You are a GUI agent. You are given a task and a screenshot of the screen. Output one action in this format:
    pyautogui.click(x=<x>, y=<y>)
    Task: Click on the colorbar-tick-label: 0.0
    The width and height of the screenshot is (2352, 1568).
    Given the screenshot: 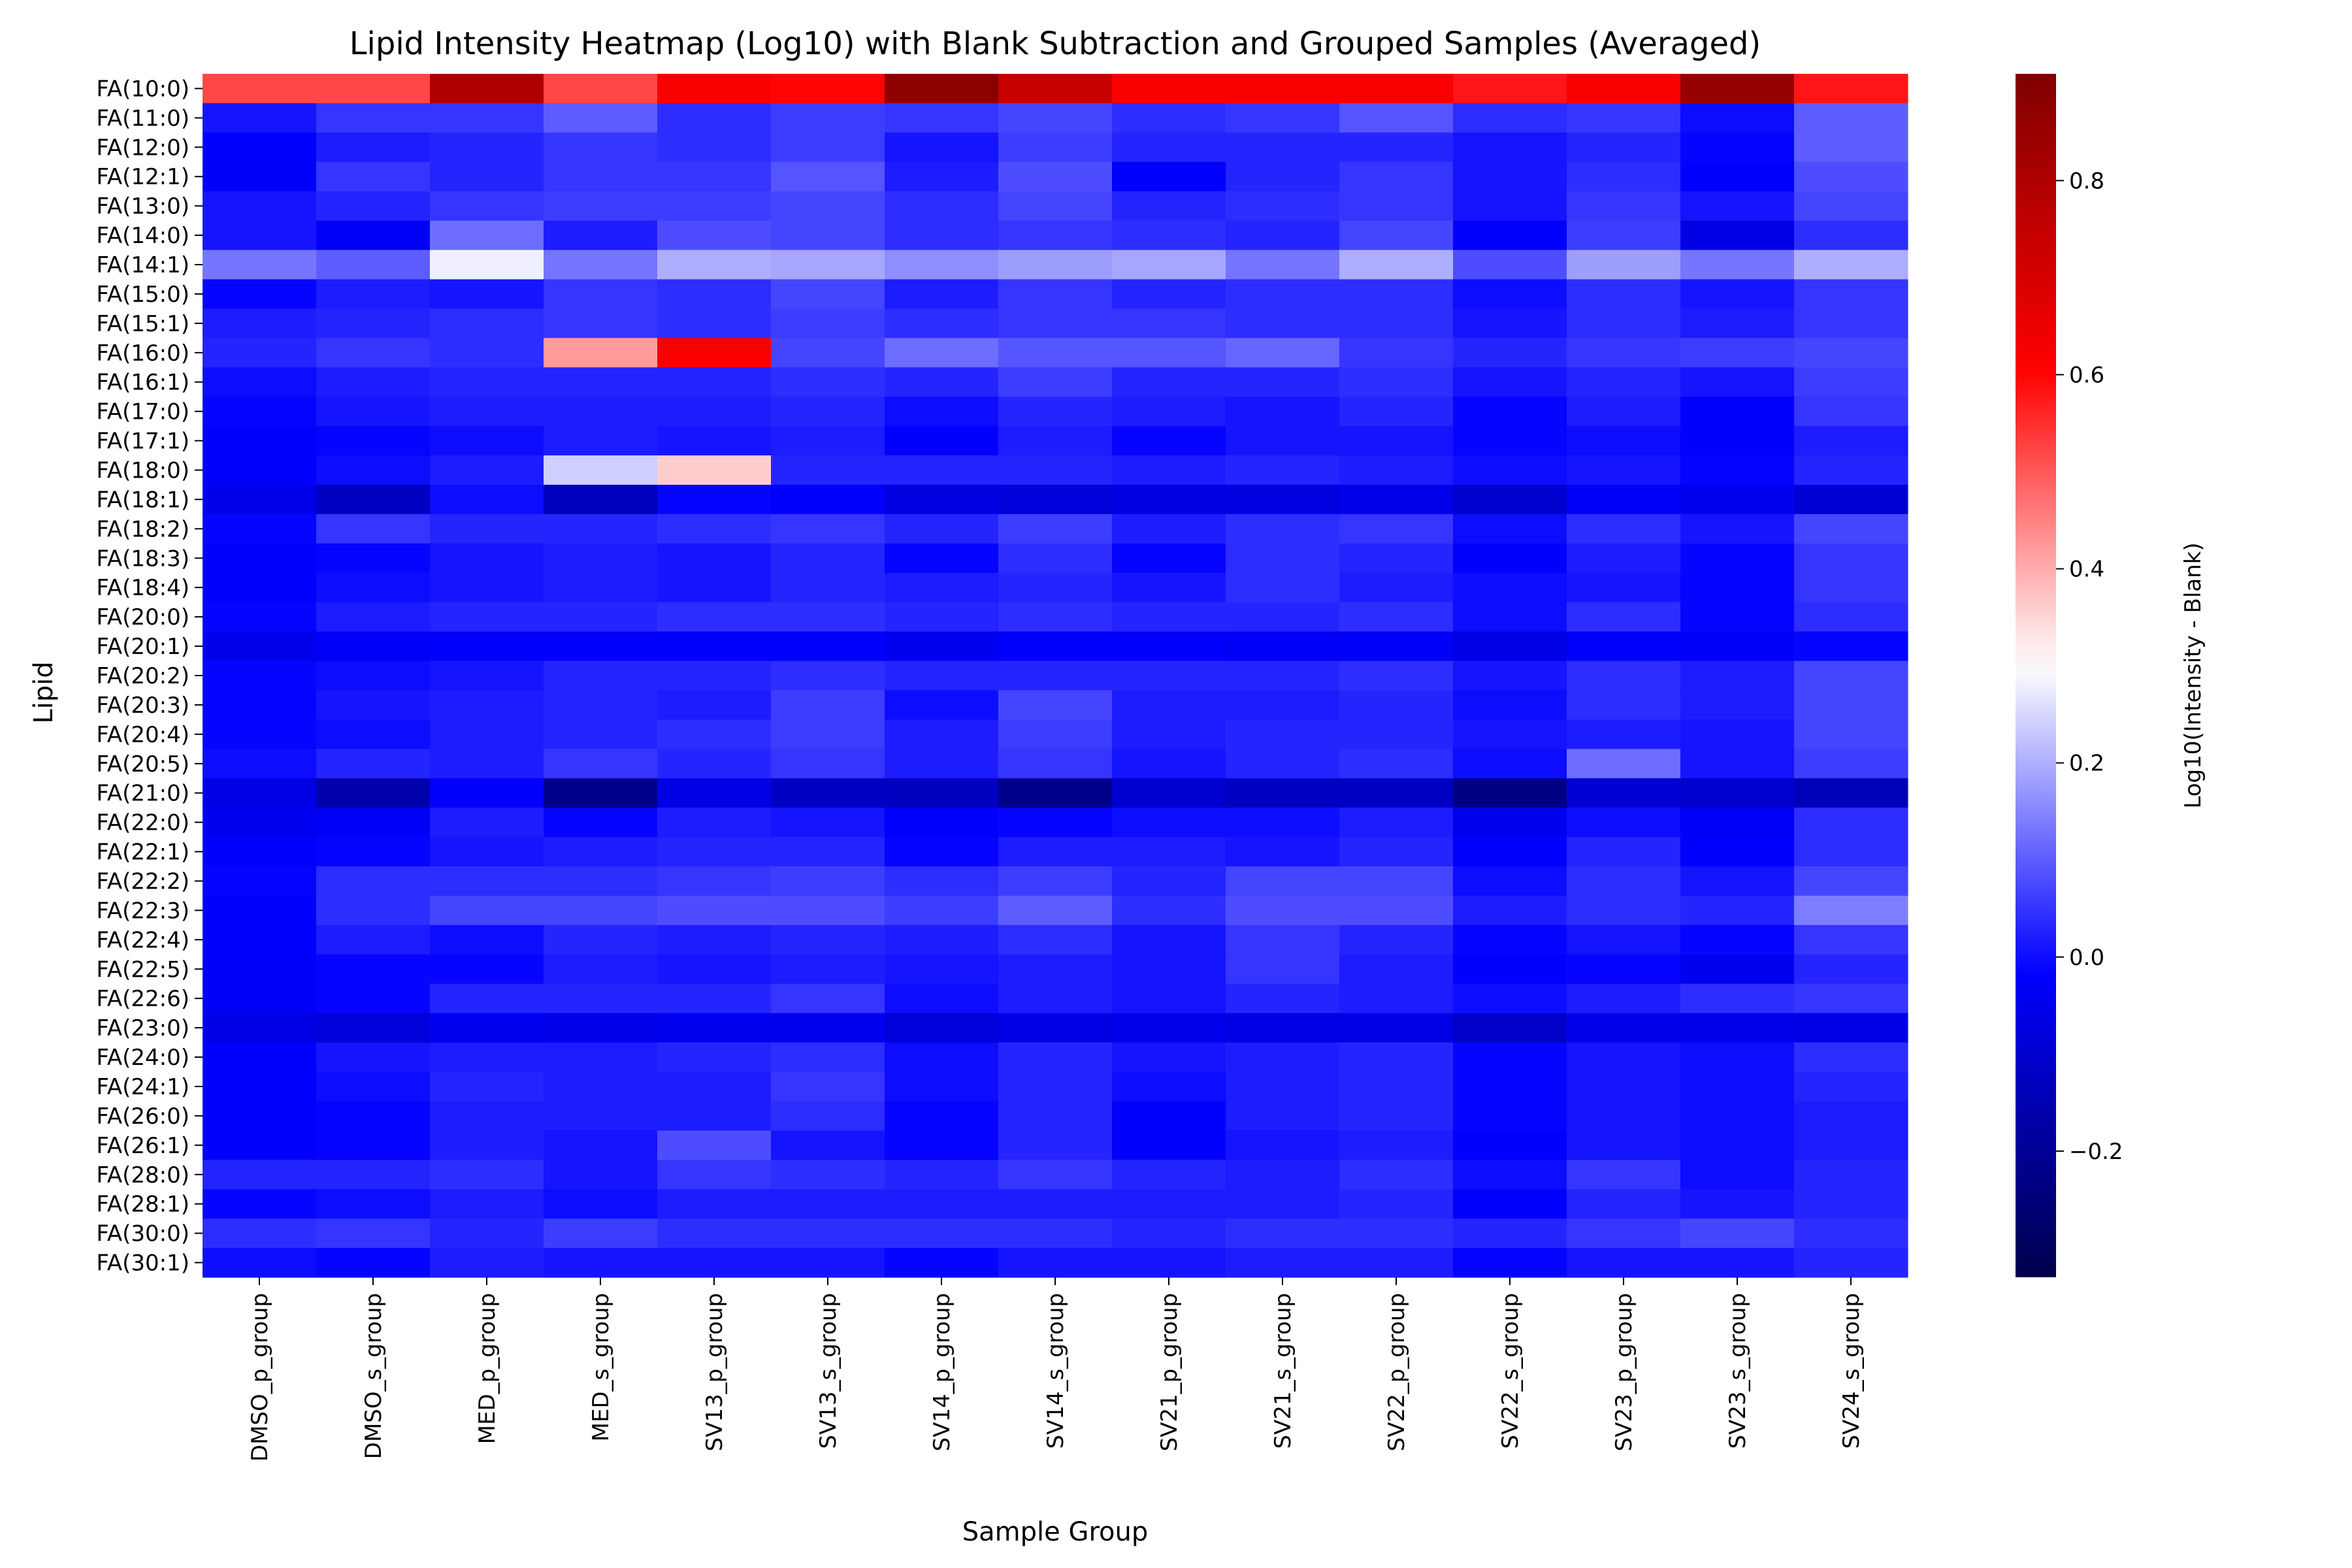 What is the action you would take?
    pyautogui.click(x=2086, y=958)
    